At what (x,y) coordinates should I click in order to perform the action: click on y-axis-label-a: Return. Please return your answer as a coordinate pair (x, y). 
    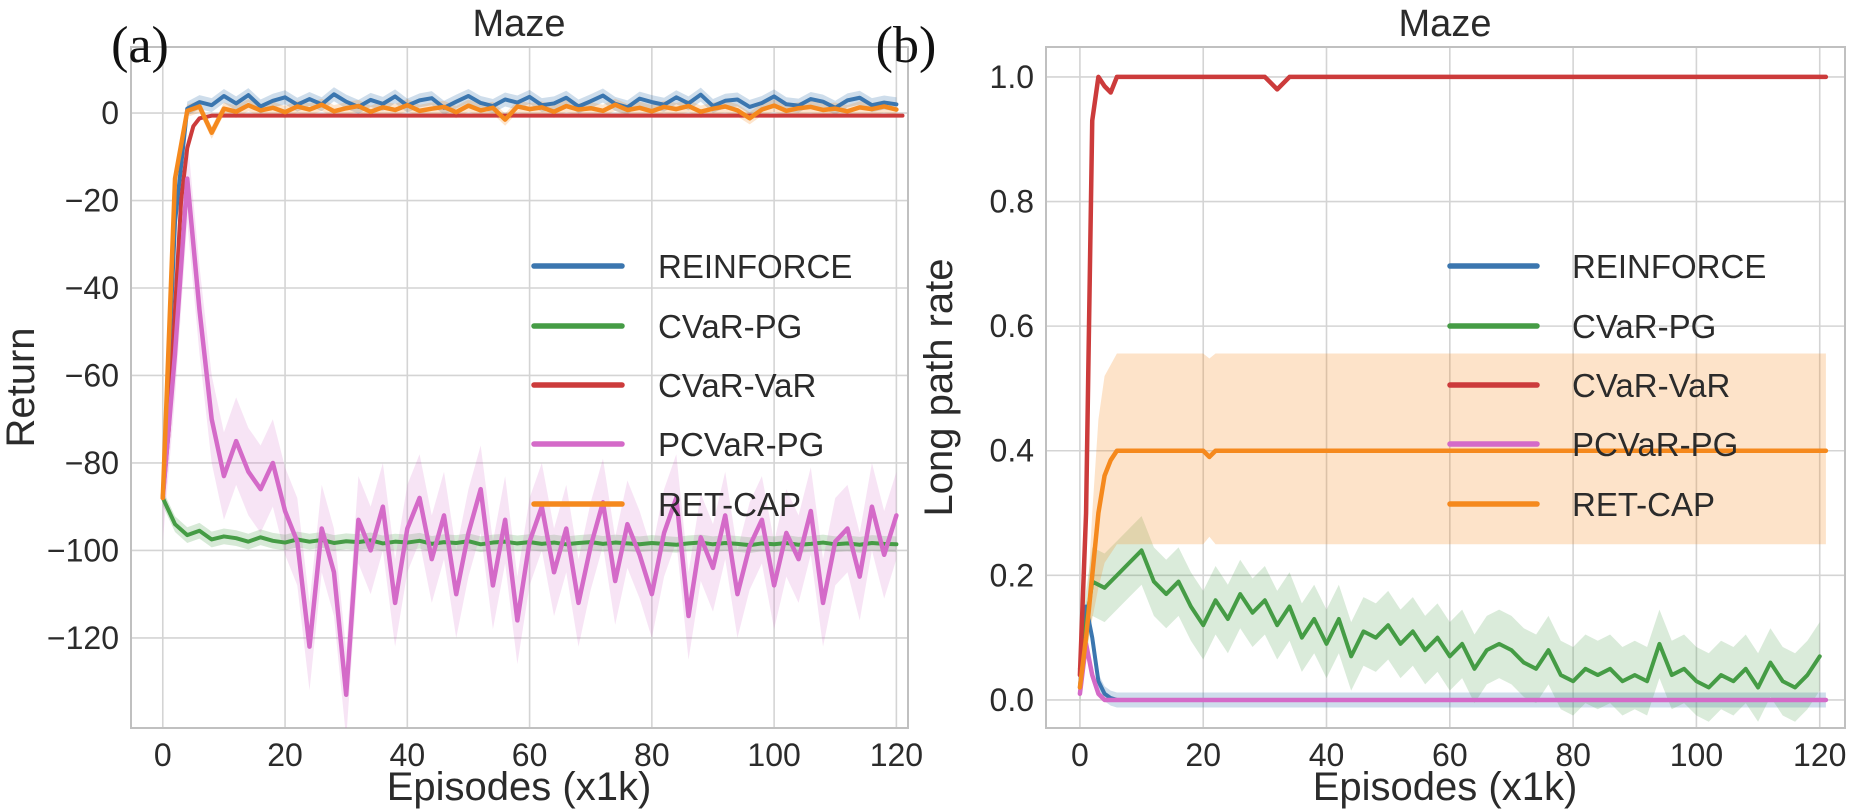
    Looking at the image, I should click on (21, 387).